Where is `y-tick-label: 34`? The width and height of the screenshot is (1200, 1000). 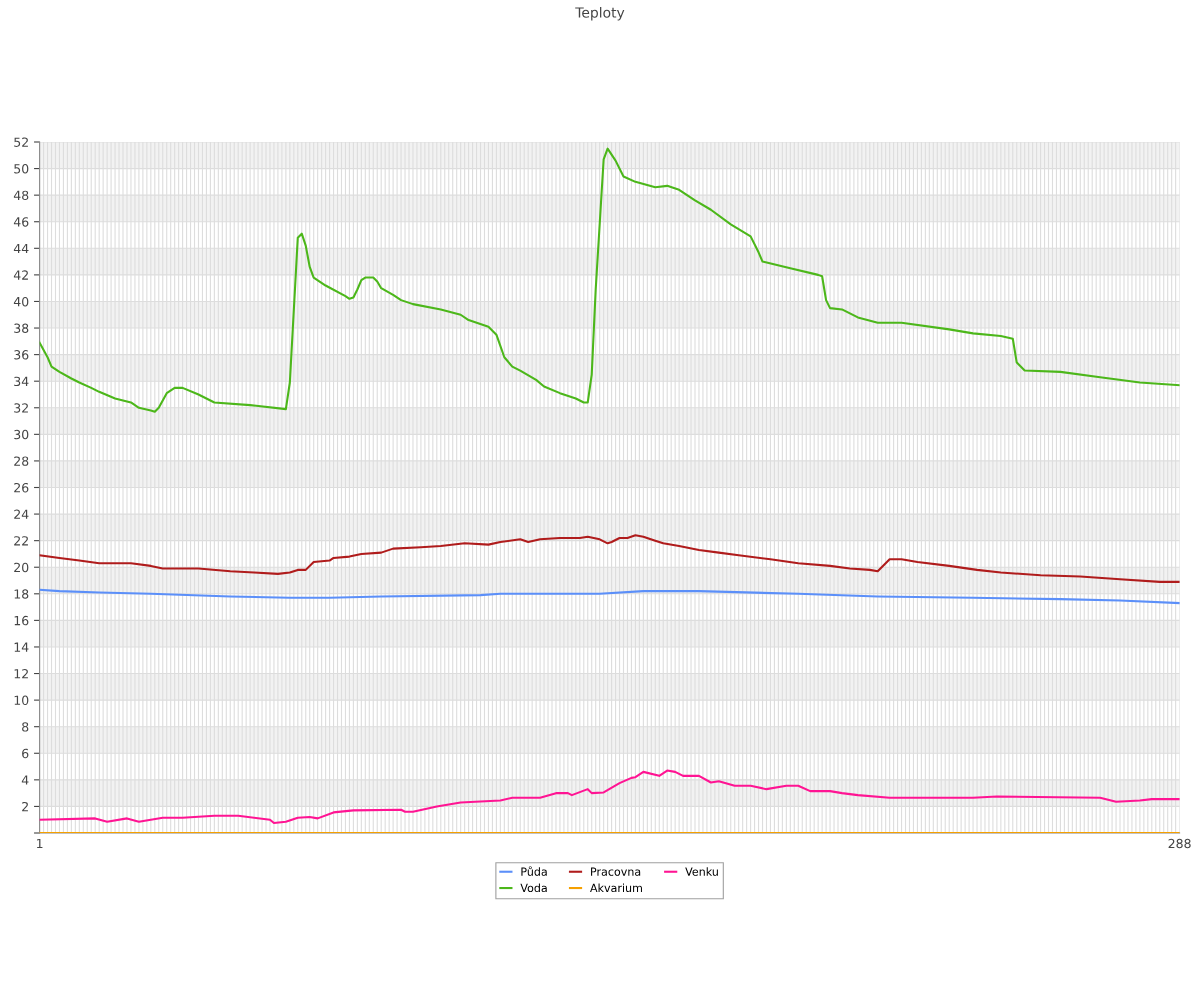 y-tick-label: 34 is located at coordinates (21, 381).